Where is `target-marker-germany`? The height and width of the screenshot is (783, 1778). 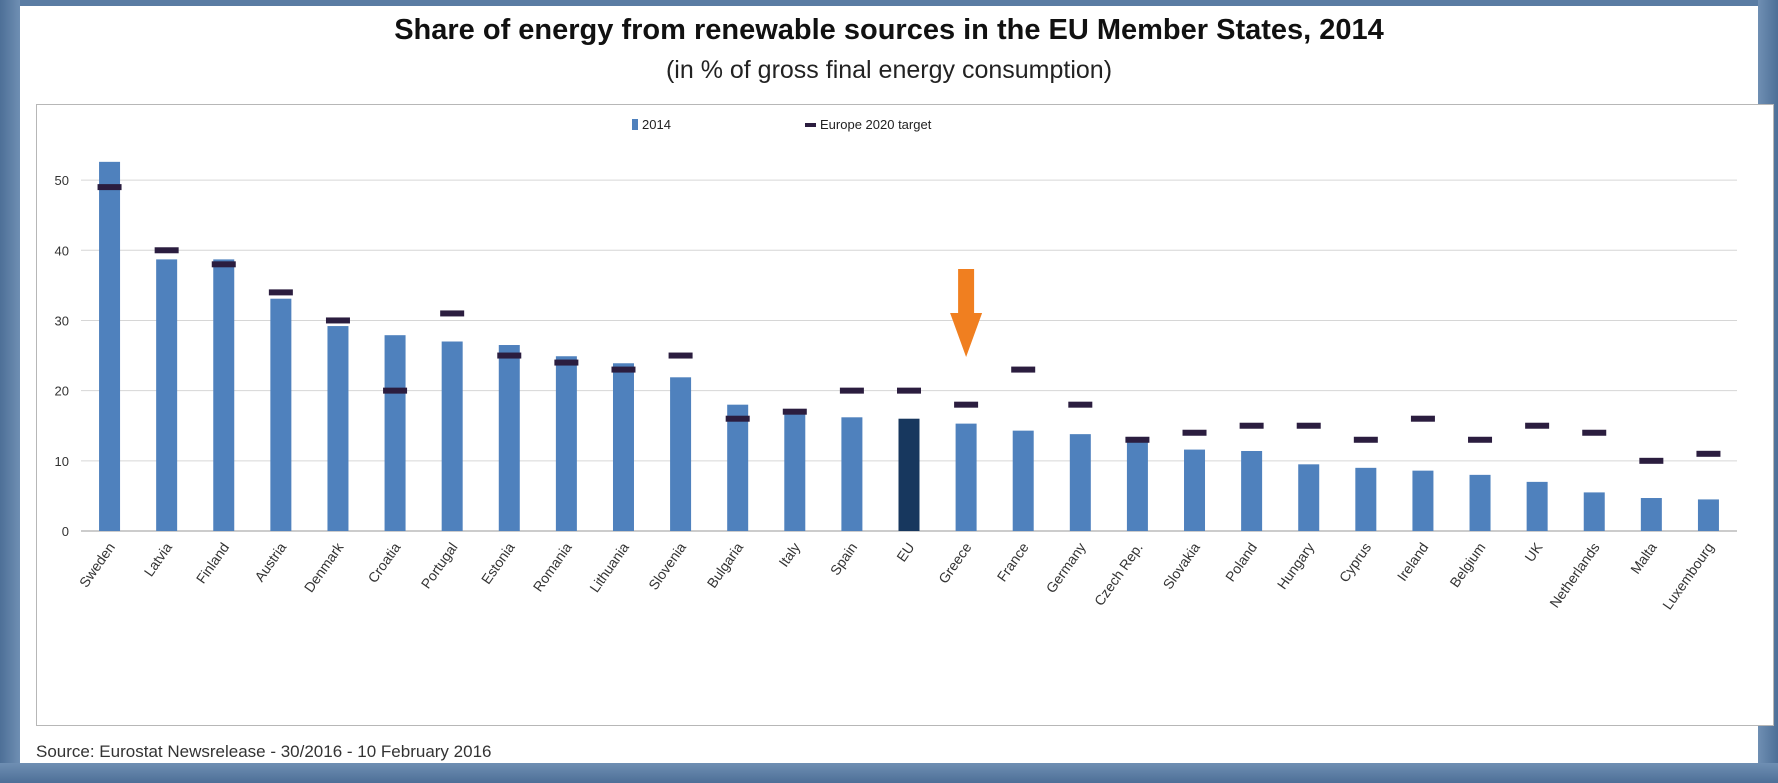 target-marker-germany is located at coordinates (1080, 405).